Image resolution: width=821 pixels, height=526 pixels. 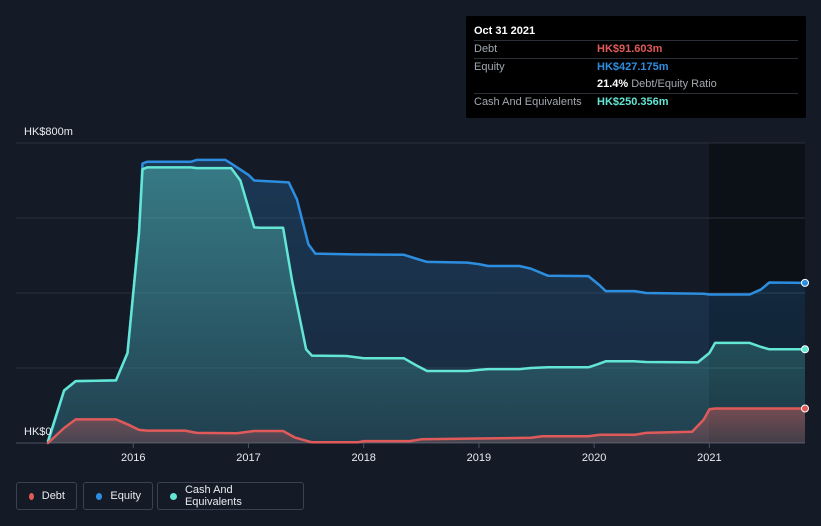 What do you see at coordinates (805, 408) in the screenshot?
I see `debt-endpoint` at bounding box center [805, 408].